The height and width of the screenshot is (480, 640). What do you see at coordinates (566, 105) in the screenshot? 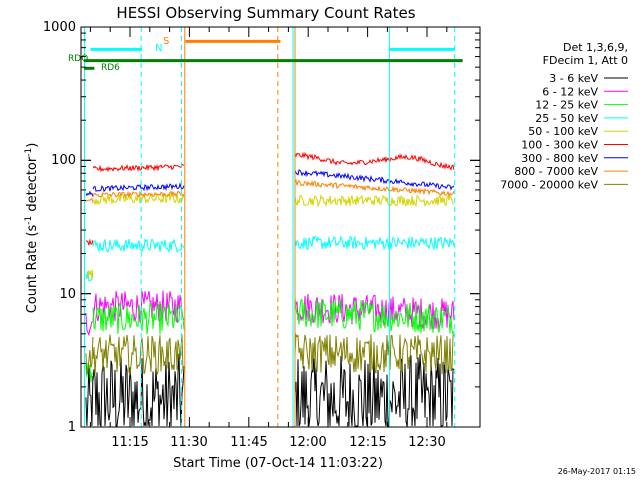
I see `legend-label-12-25-kev: 12 - 25 keV` at bounding box center [566, 105].